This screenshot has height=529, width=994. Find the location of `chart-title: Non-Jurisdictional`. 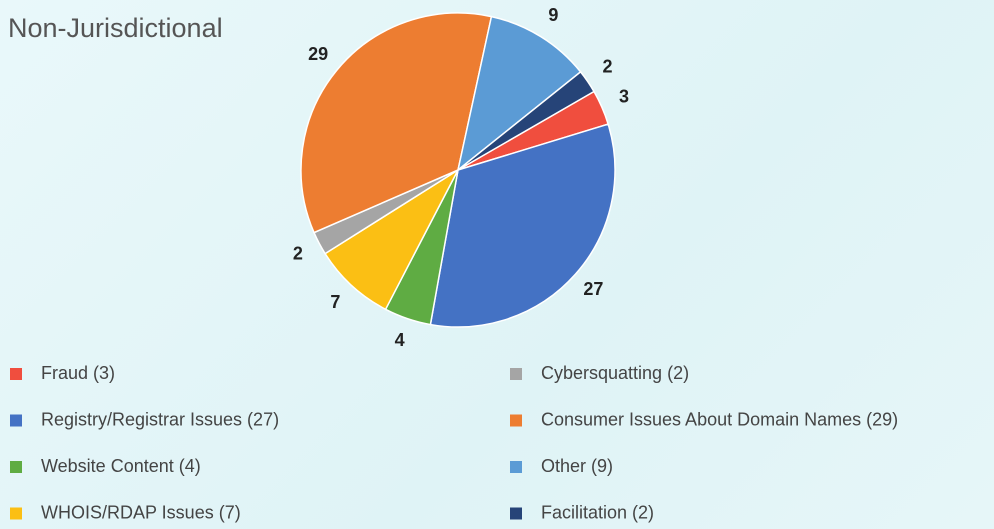

chart-title: Non-Jurisdictional is located at coordinates (115, 28).